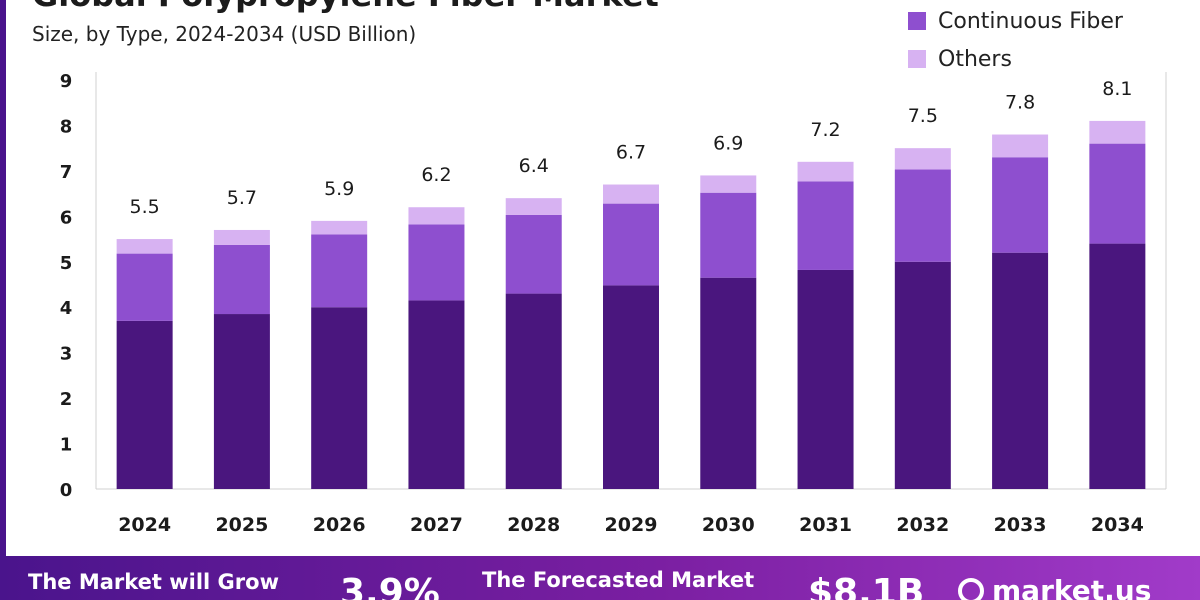 This screenshot has height=600, width=1200. I want to click on legend-label-continuous-fiber: Continuous Fiber, so click(1030, 21).